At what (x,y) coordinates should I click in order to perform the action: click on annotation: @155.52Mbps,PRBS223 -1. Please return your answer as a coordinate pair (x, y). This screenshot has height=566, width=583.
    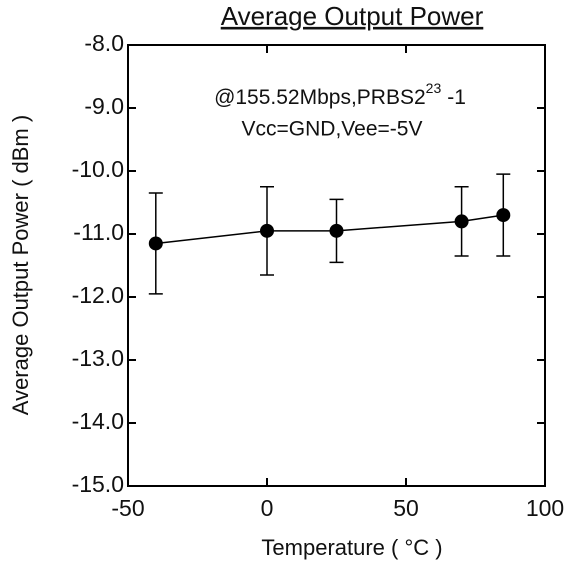
    Looking at the image, I should click on (340, 94).